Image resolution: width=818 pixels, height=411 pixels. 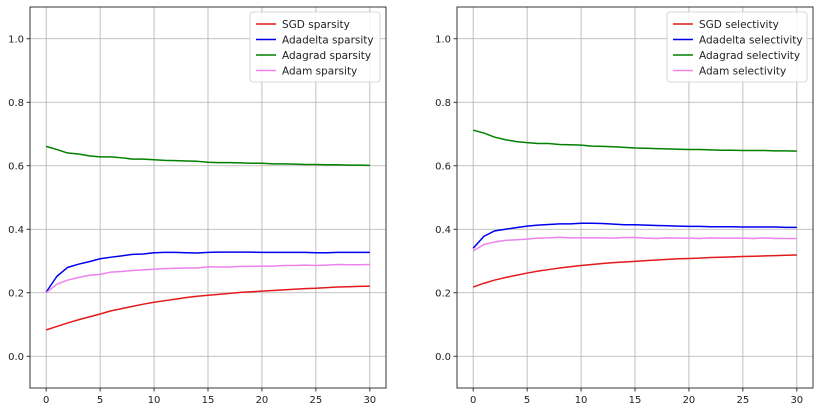 What do you see at coordinates (328, 40) in the screenshot?
I see `legend-label: Adadelta sparsity` at bounding box center [328, 40].